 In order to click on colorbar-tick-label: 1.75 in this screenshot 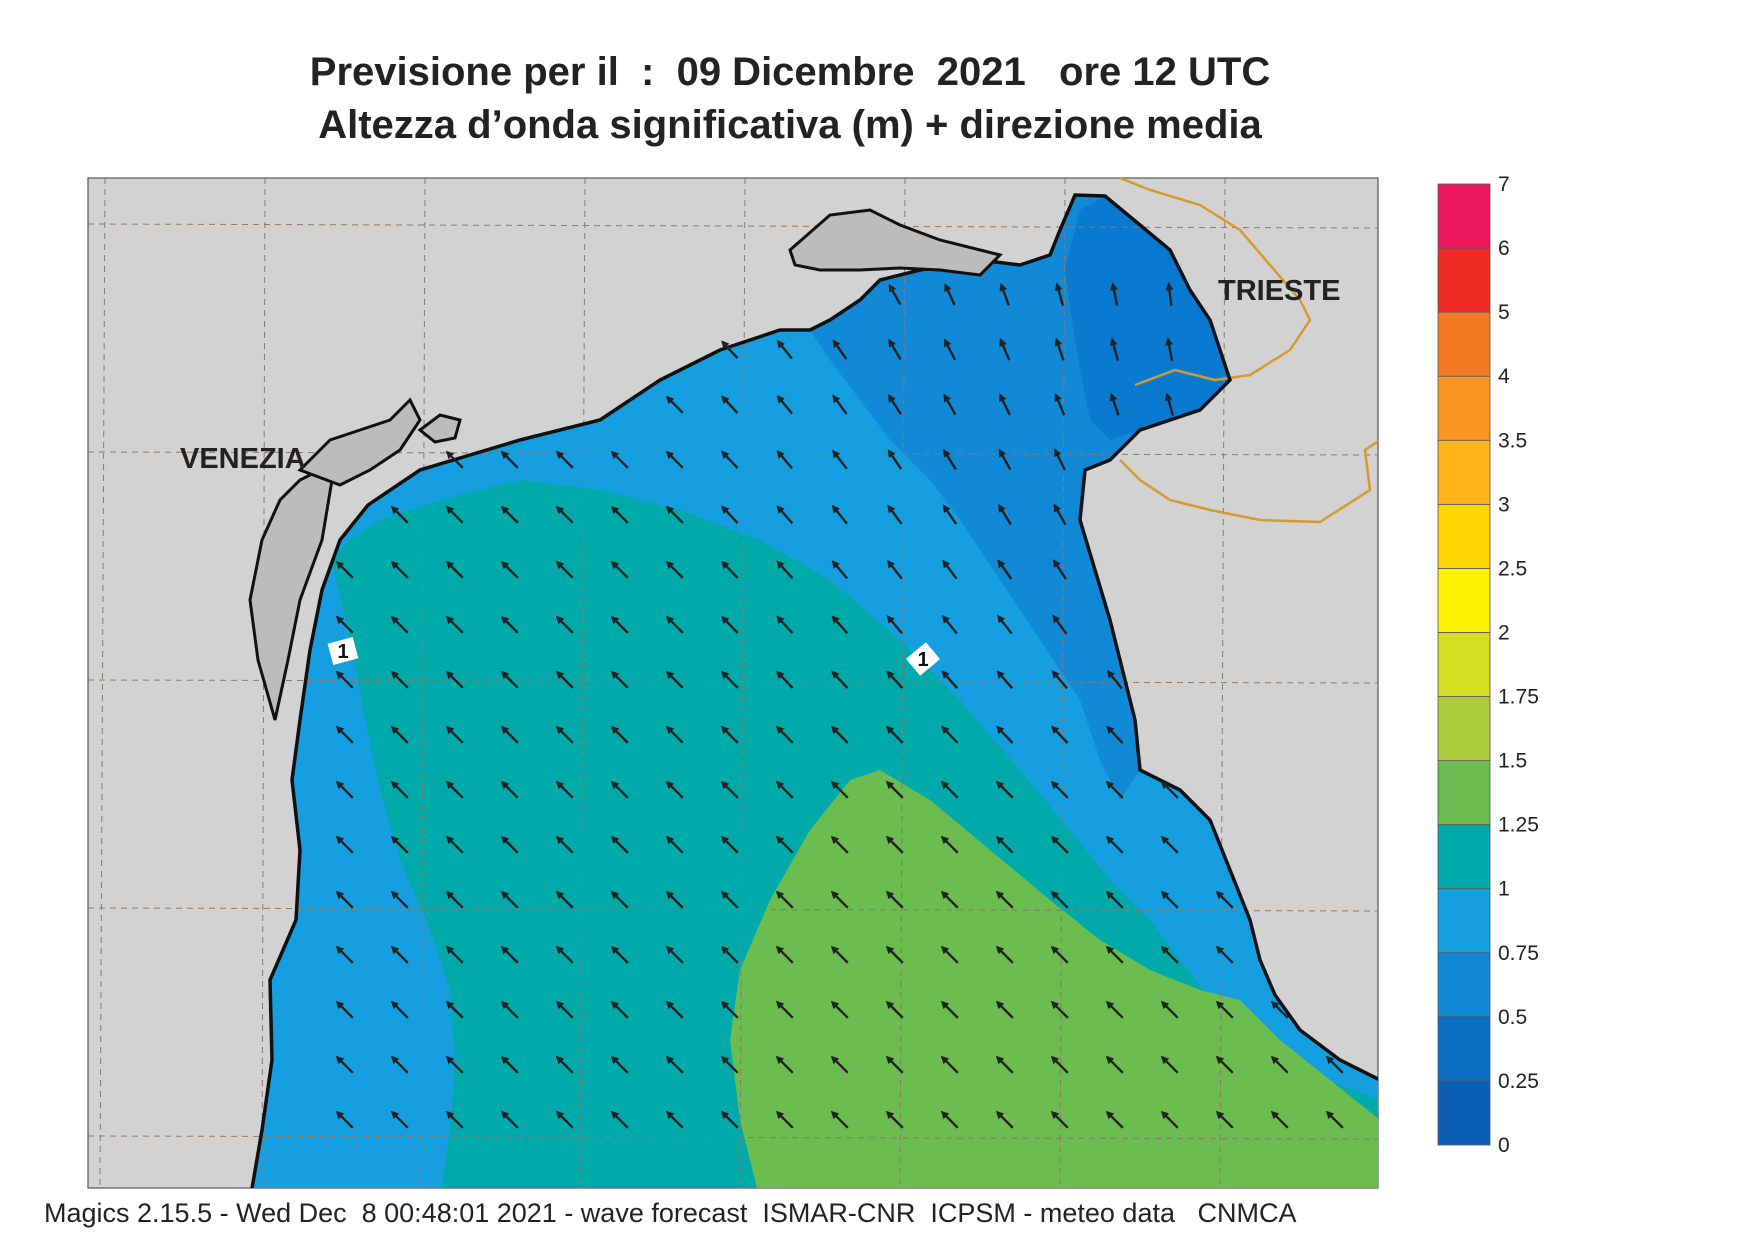, I will do `click(1518, 697)`.